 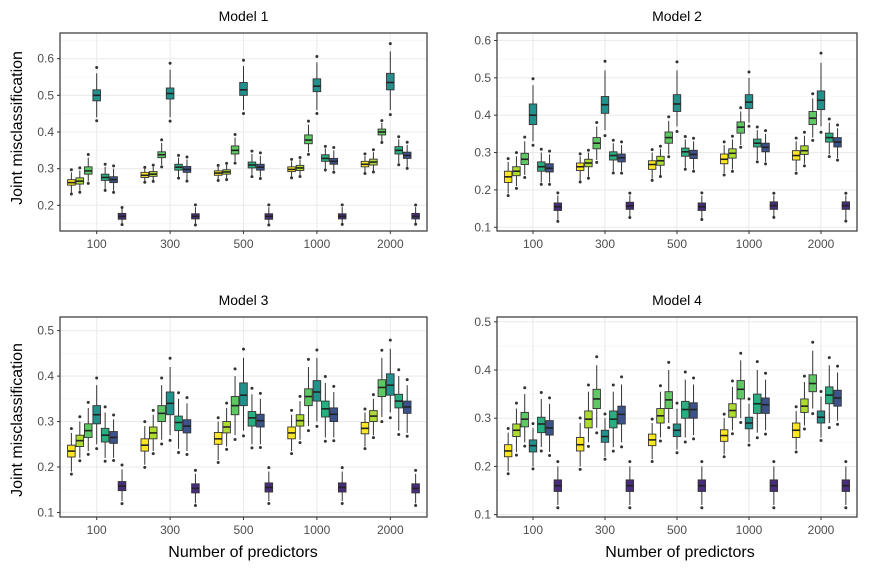 I want to click on x-axis-label-right: Number of predictors, so click(x=679, y=552).